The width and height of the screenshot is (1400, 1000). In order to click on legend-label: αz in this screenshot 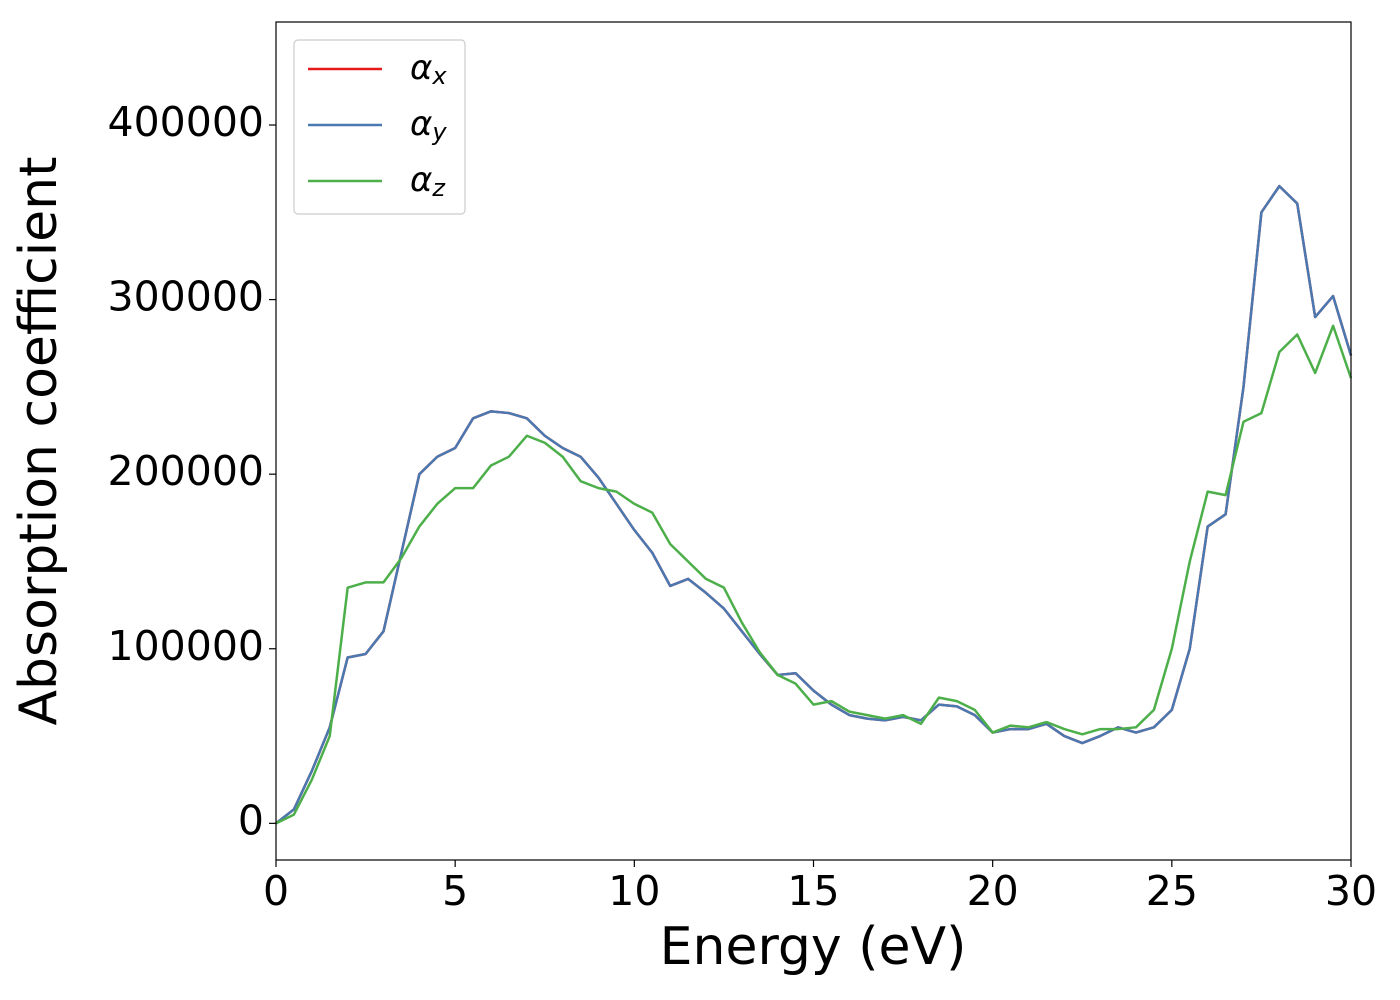, I will do `click(428, 181)`.